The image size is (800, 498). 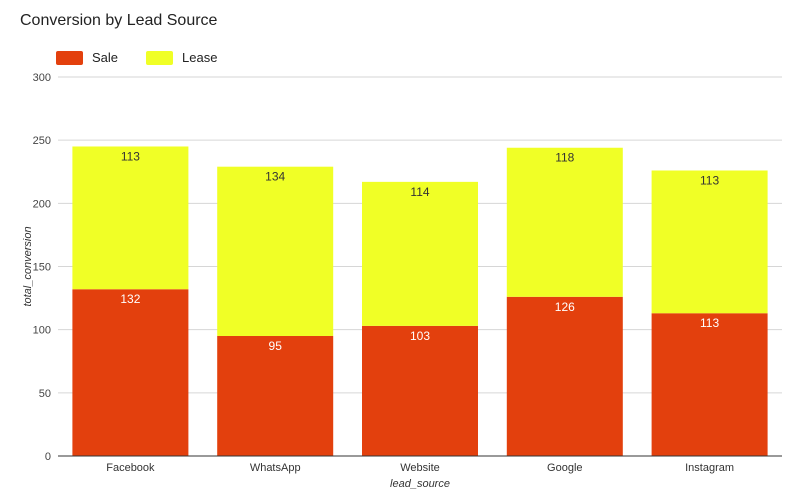 What do you see at coordinates (45, 394) in the screenshot?
I see `y-tick-label: 50` at bounding box center [45, 394].